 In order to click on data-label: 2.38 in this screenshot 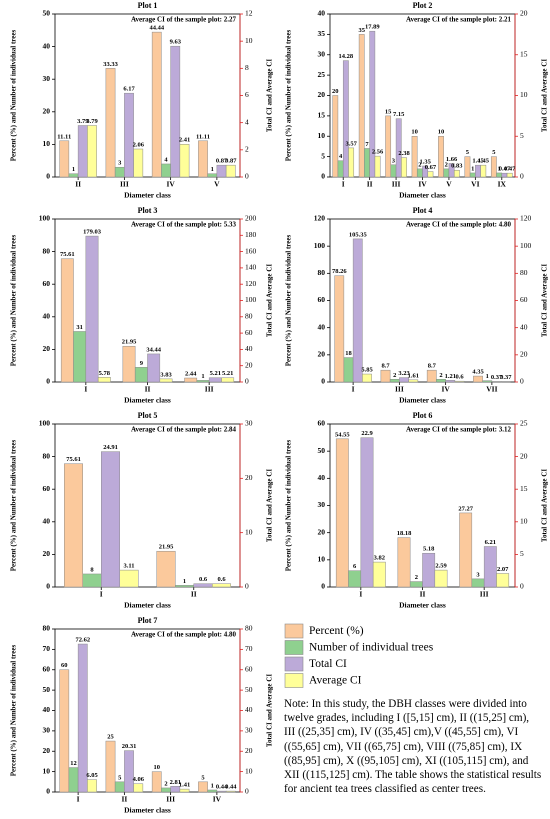, I will do `click(404, 153)`.